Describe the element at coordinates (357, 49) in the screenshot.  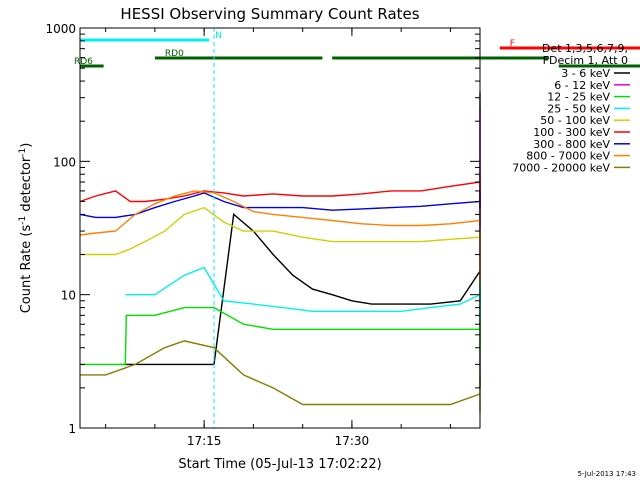
I see `status-bars-layer: N F RD0 RD6` at that location.